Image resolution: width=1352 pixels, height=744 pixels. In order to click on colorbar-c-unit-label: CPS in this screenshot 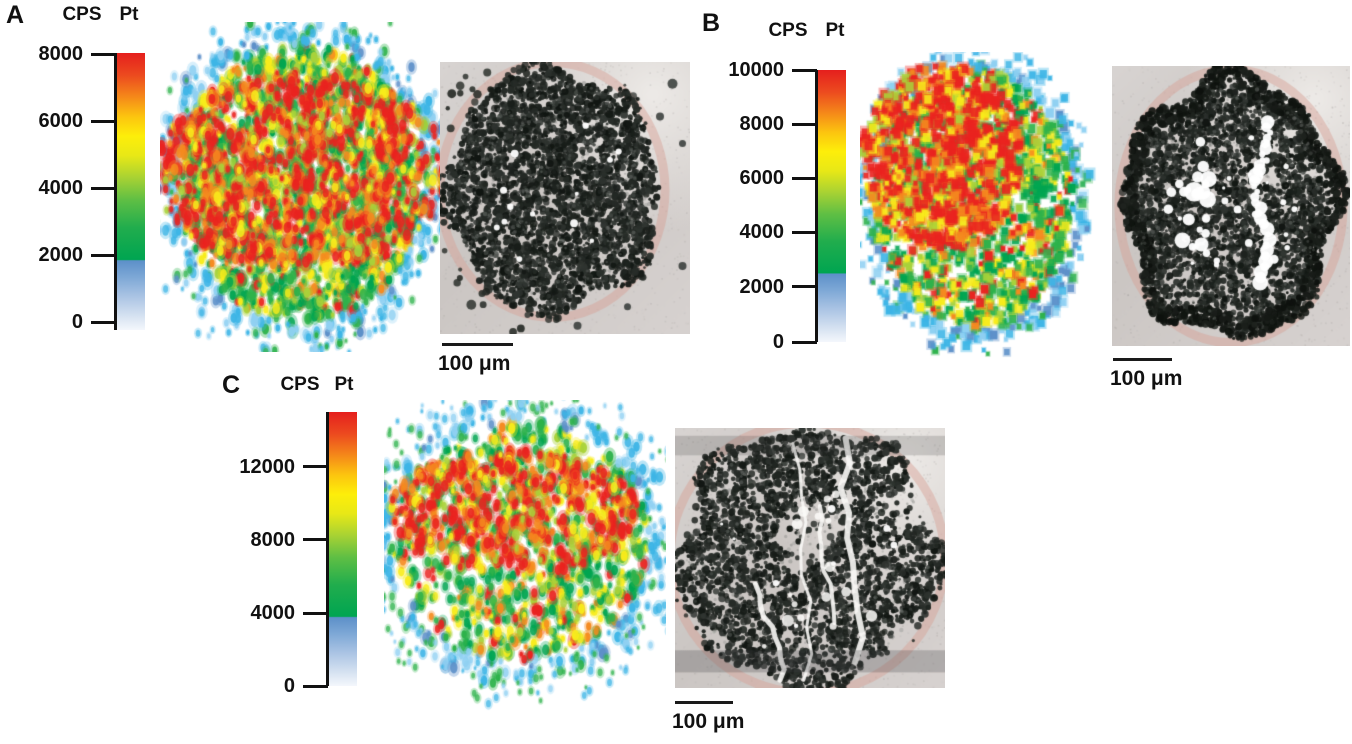, I will do `click(300, 384)`.